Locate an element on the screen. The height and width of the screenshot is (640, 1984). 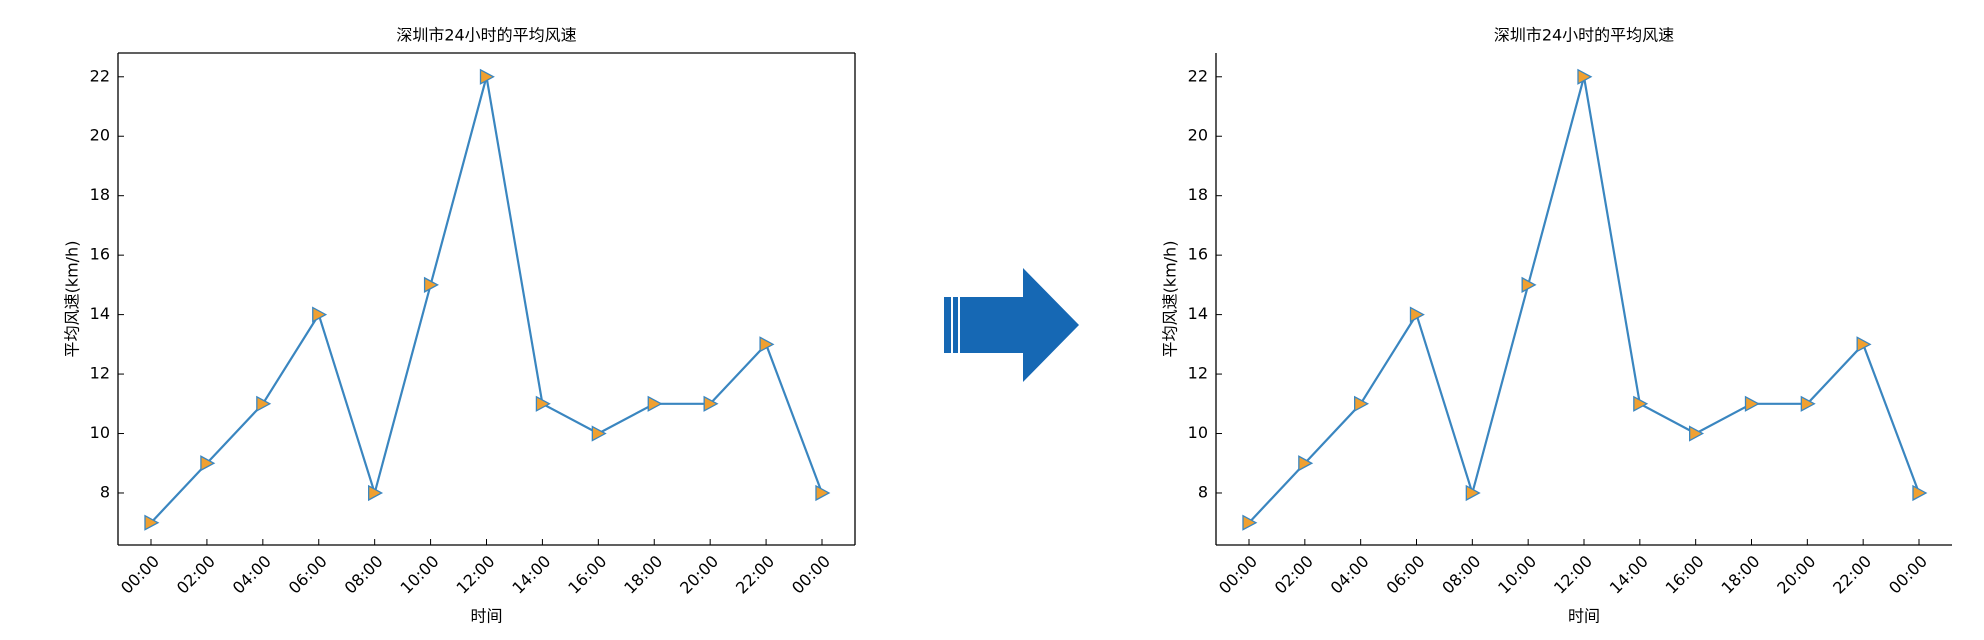
arrow is located at coordinates (1011, 325).